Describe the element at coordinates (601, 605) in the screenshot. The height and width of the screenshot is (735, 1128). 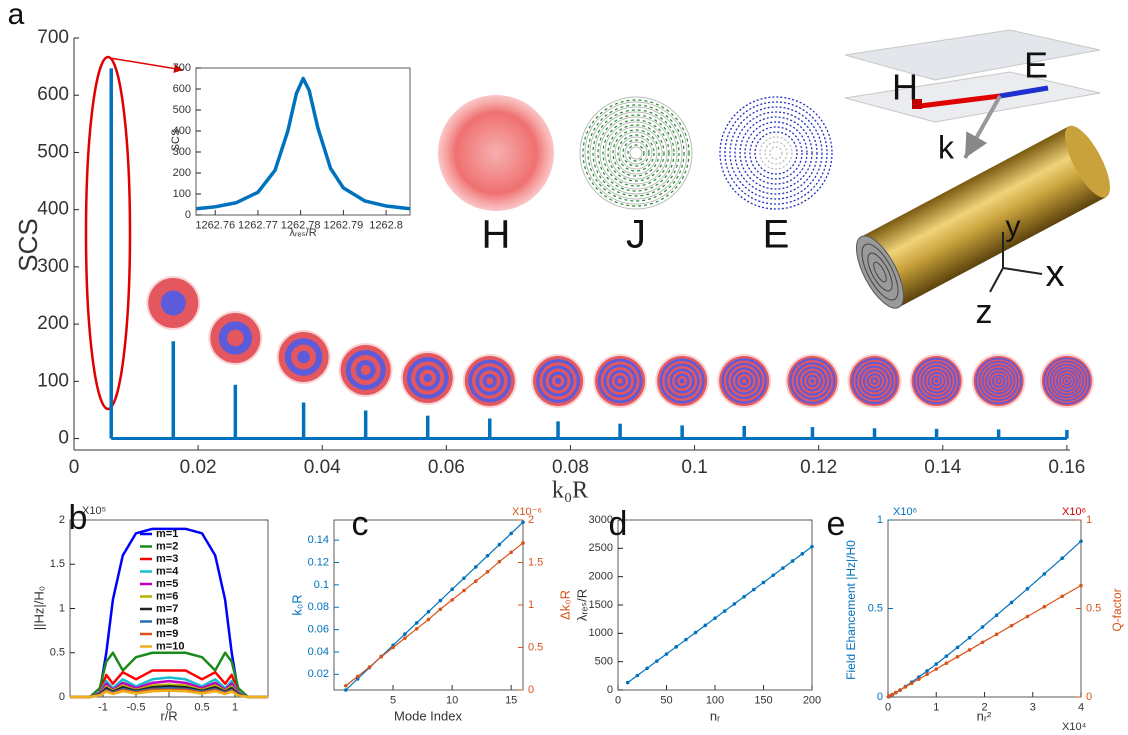
I see `y-tick-label: 1500` at that location.